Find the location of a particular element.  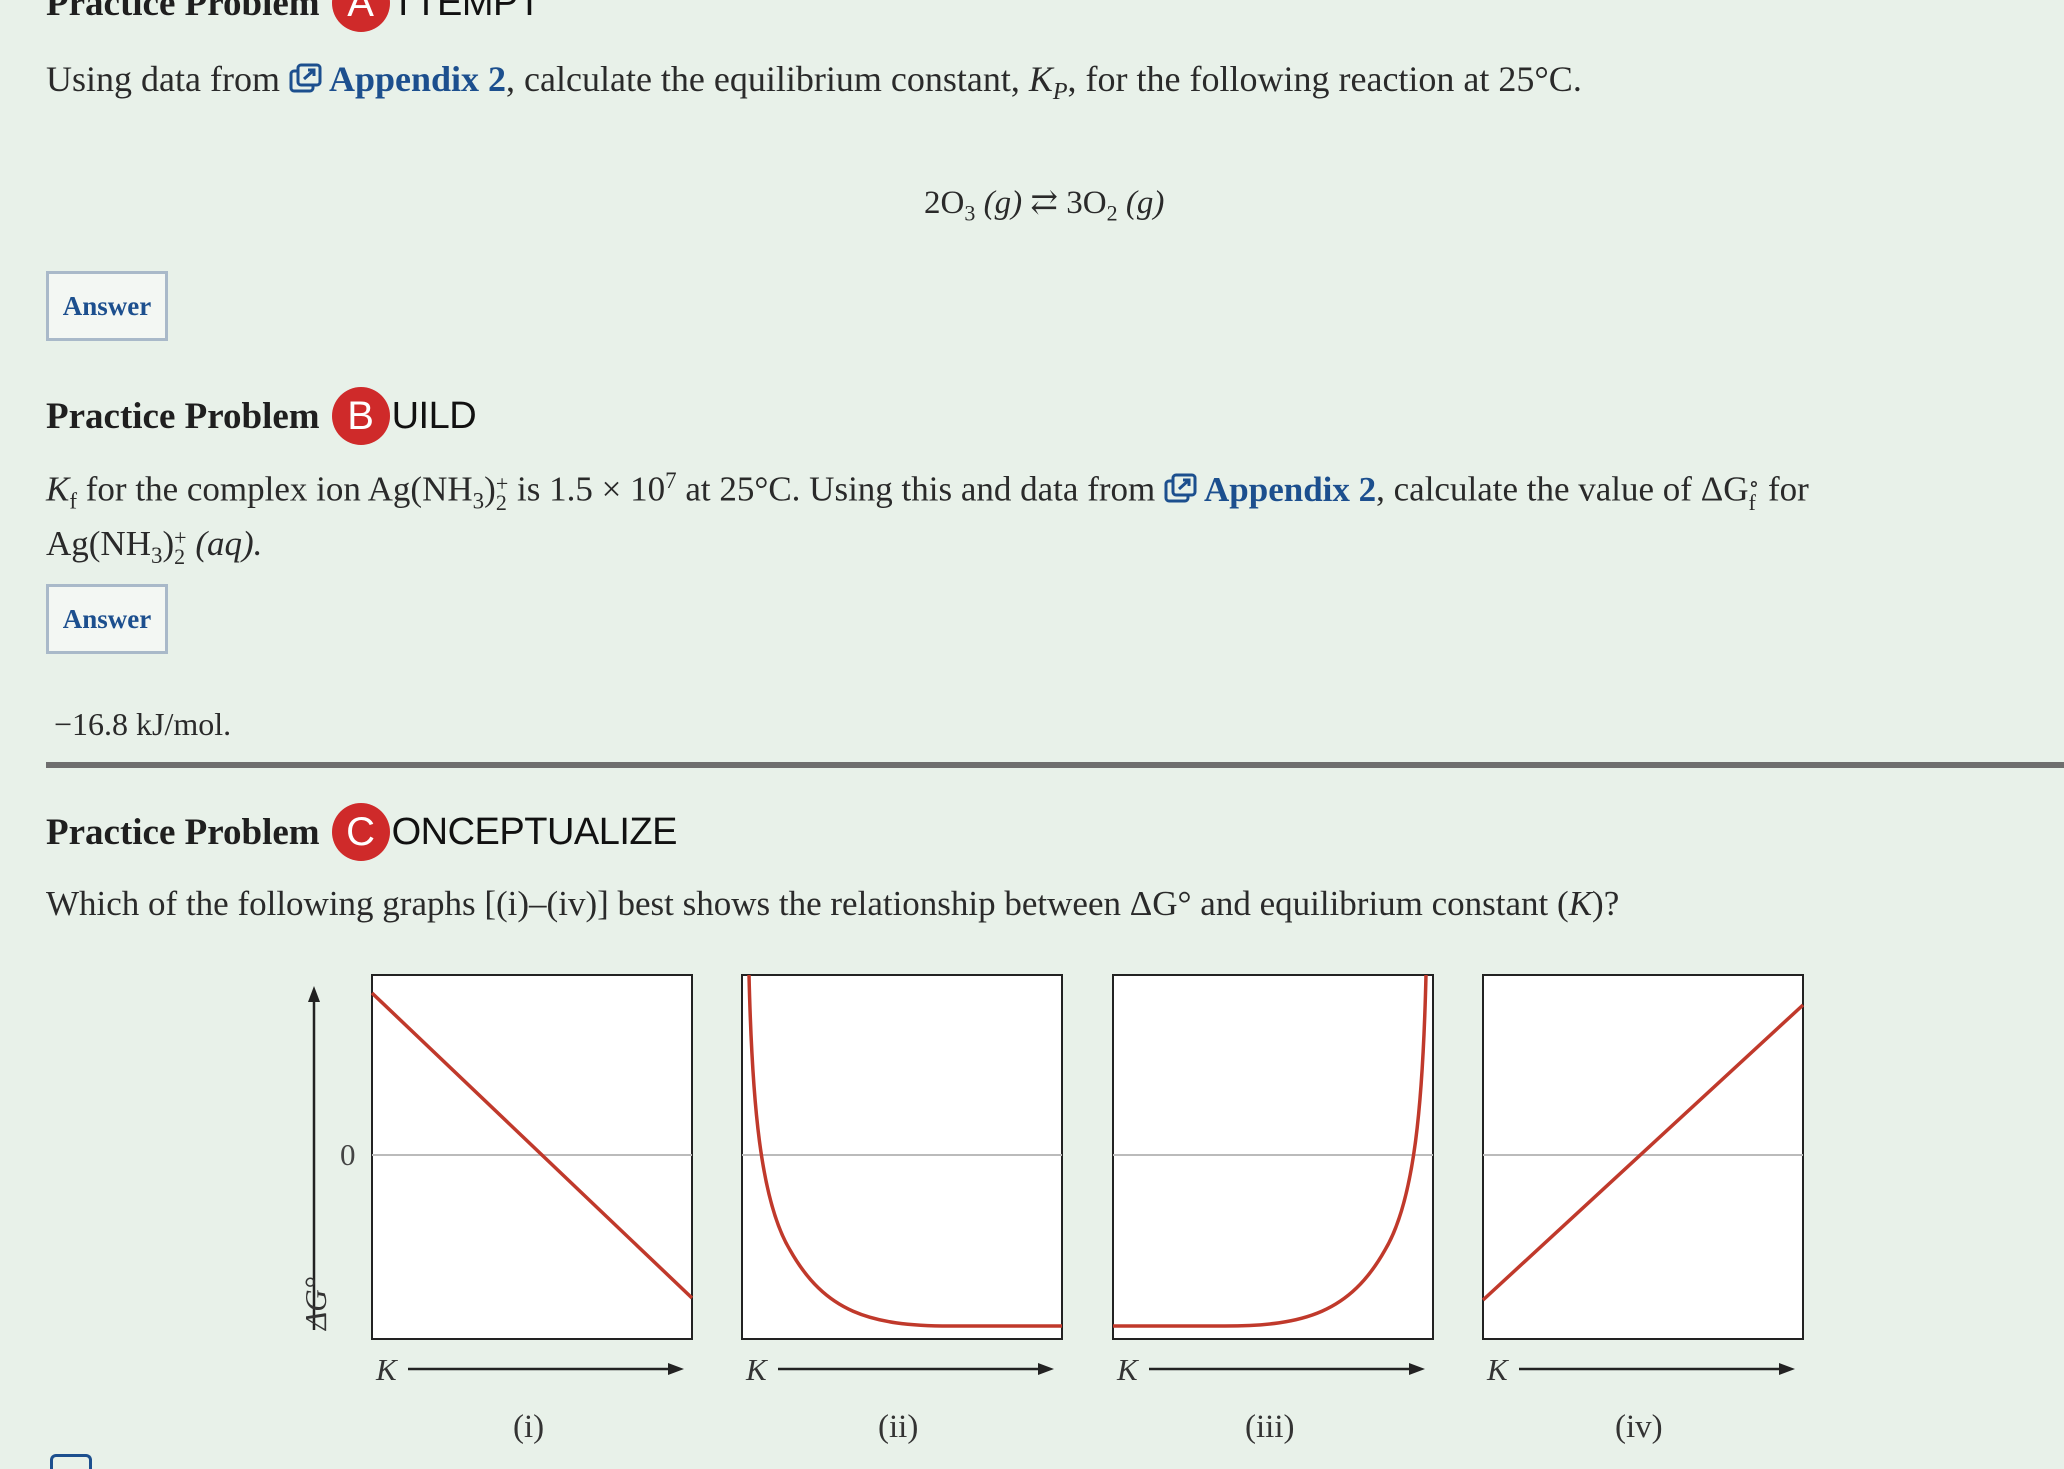

nh3-subscript: 3 is located at coordinates (478, 501).